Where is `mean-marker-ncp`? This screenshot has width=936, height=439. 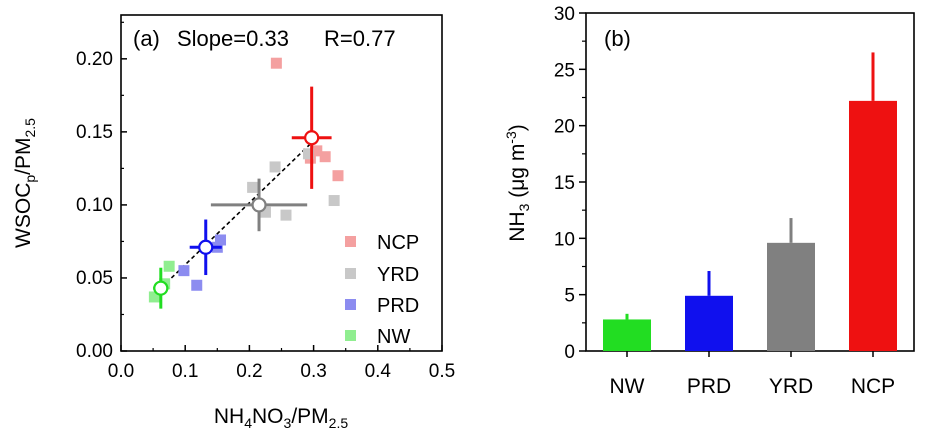
mean-marker-ncp is located at coordinates (312, 138).